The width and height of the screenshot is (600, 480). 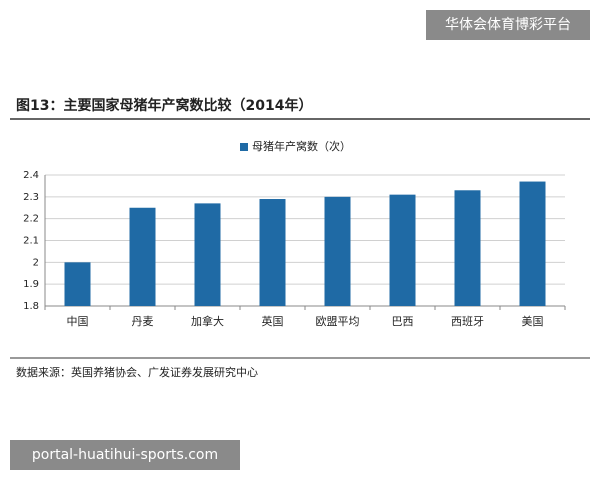 I want to click on watermark-top: 华体会体育博彩平台, so click(x=508, y=24).